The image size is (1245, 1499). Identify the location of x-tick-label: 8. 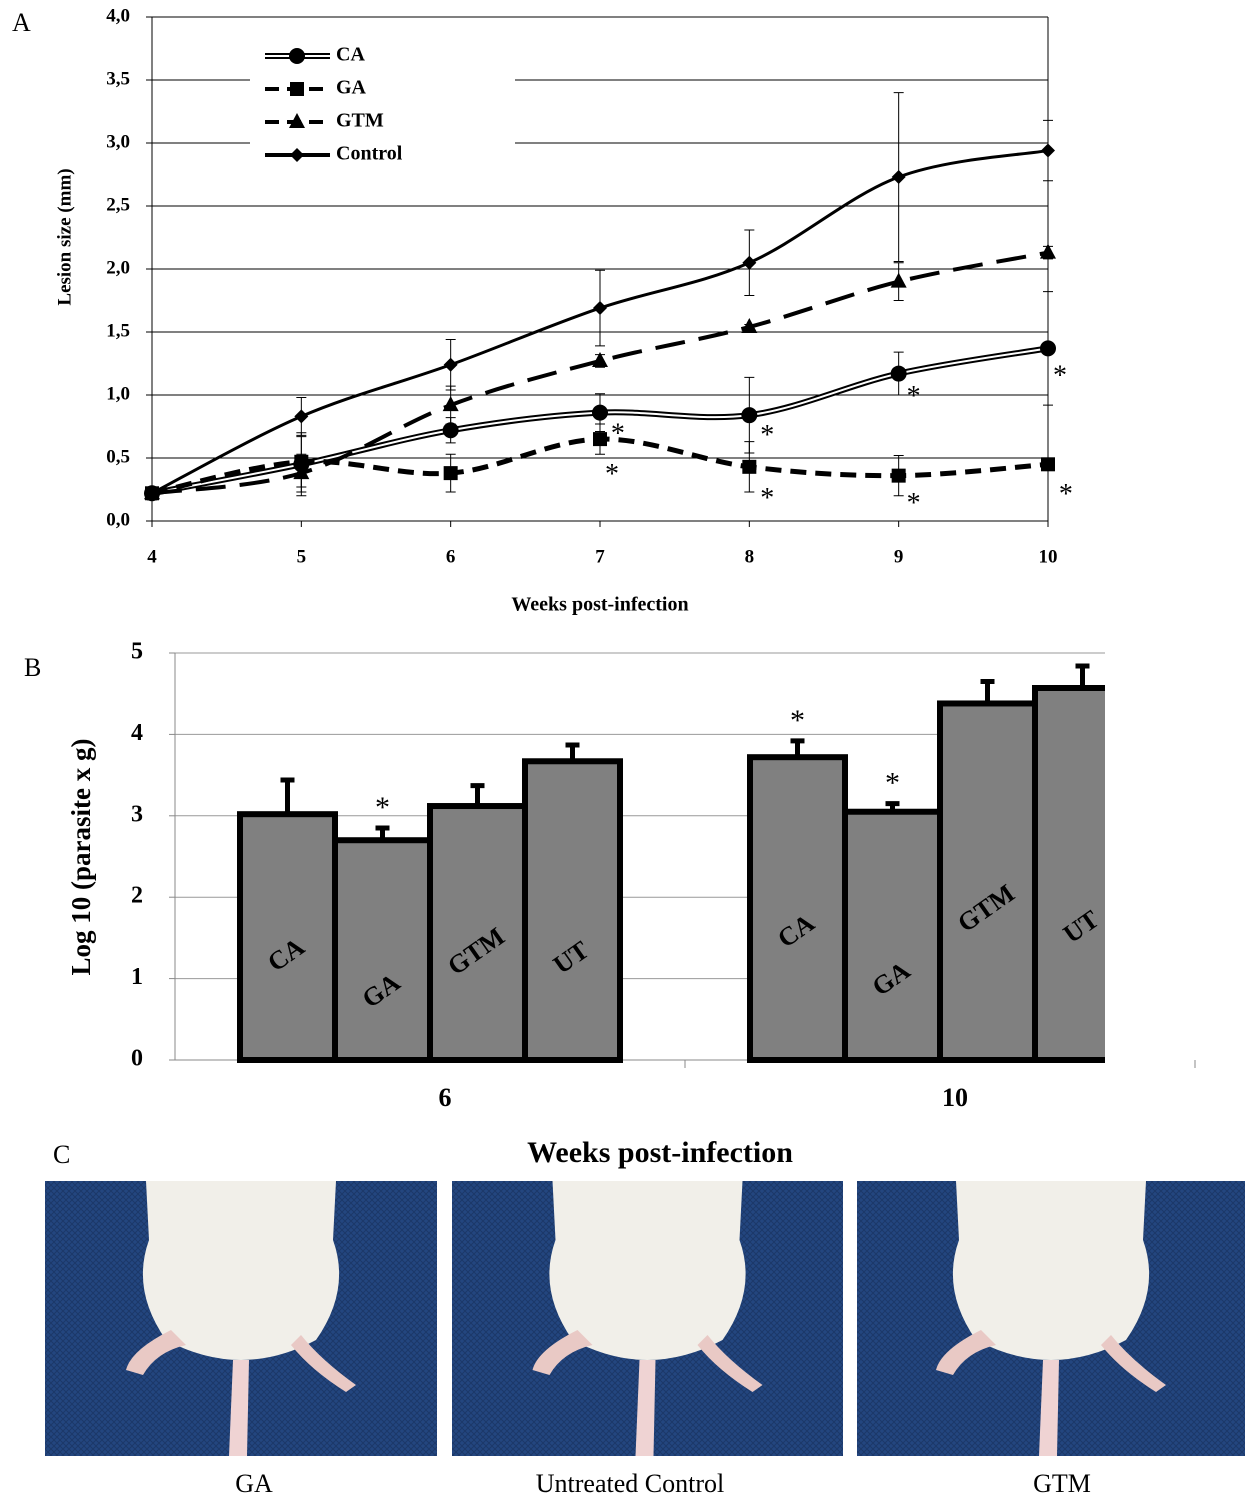
(750, 556).